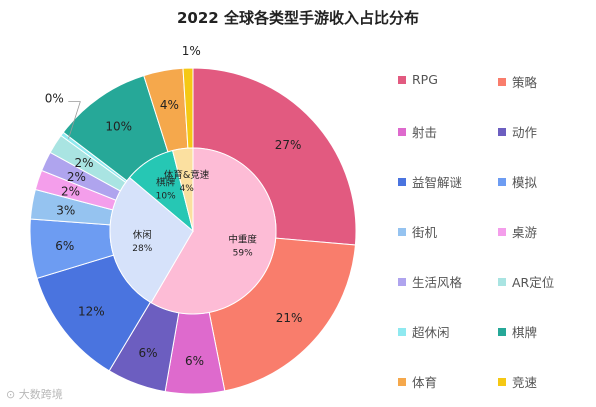 Image resolution: width=596 pixels, height=407 pixels. I want to click on legend-label: 街机, so click(425, 232).